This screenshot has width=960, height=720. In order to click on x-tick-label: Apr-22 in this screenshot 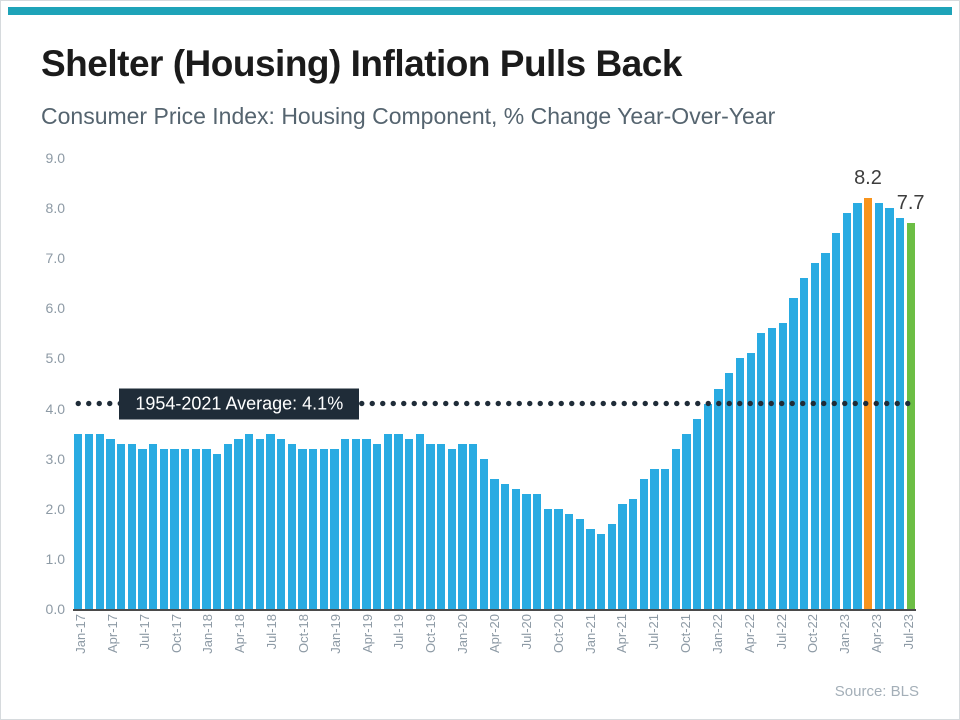, I will do `click(749, 634)`.